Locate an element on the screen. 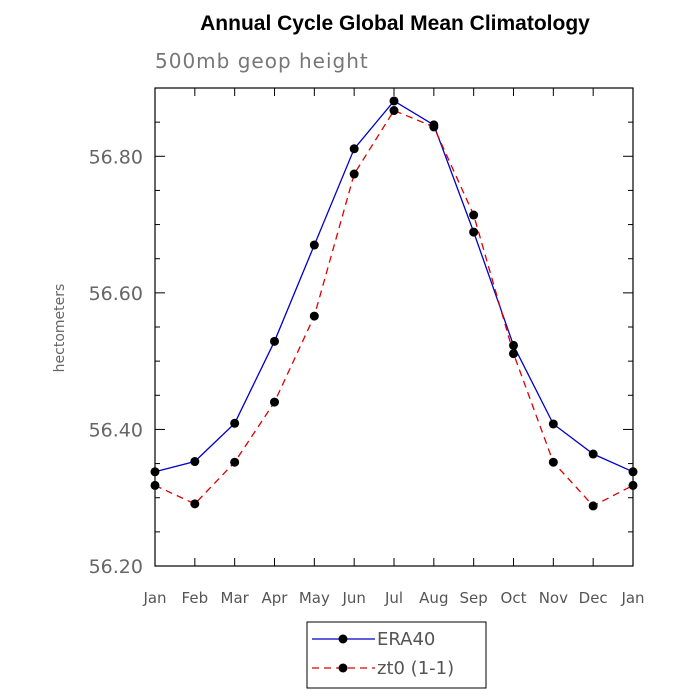  y-tick-label: 56.80 is located at coordinates (116, 157).